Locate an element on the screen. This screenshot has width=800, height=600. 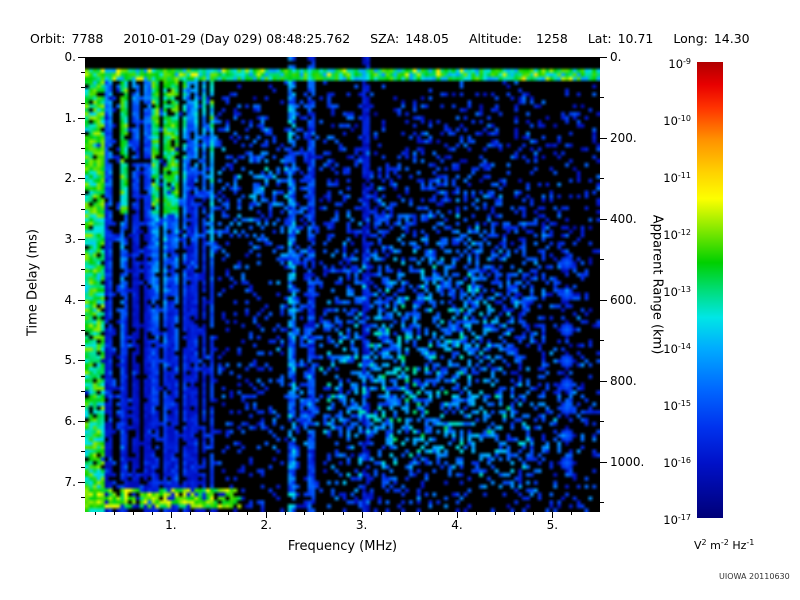
colorbar-tick-label: 10-13 is located at coordinates (677, 292).